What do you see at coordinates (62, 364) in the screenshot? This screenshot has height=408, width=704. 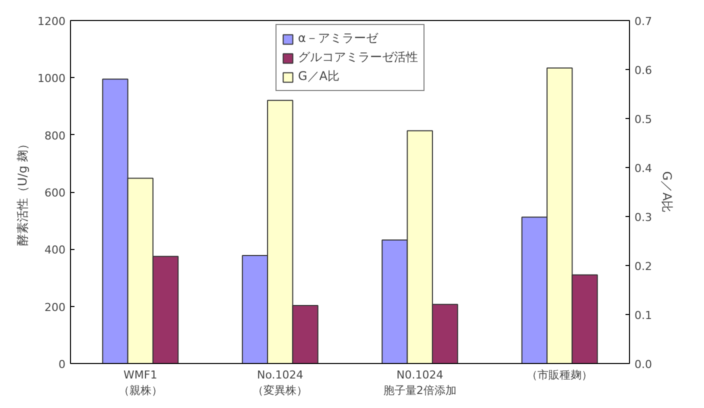 I see `y-tick-label: 0` at bounding box center [62, 364].